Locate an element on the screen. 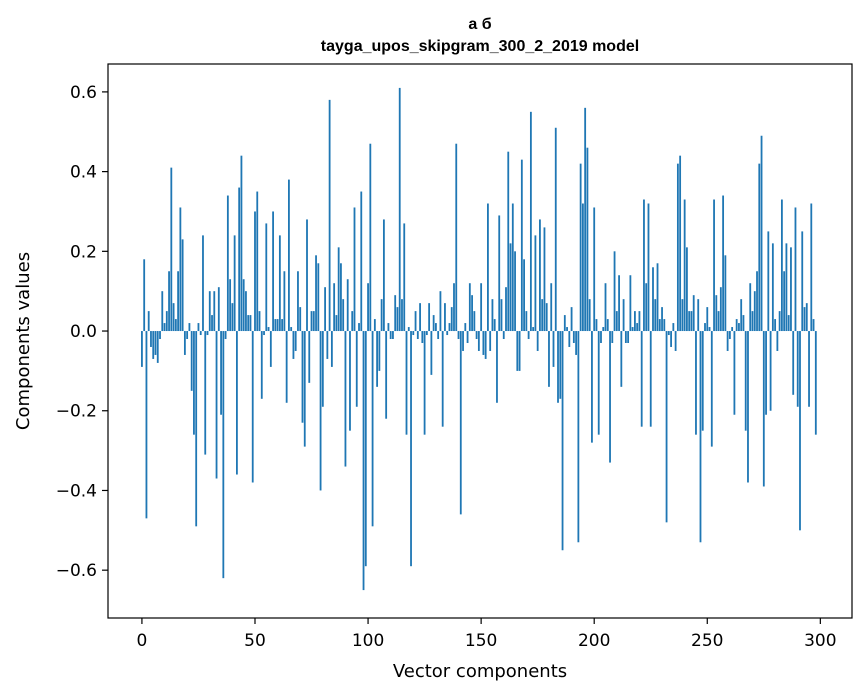 This screenshot has width=867, height=696. x-tick-label: 0 is located at coordinates (142, 641).